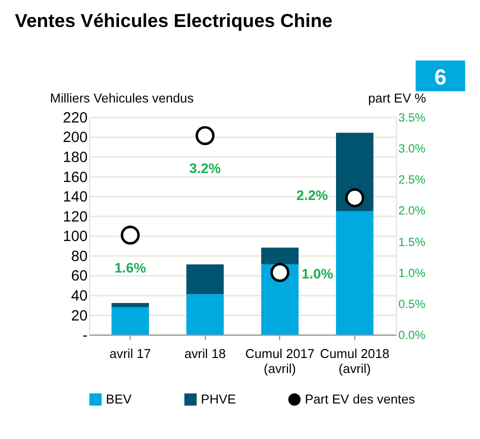 This screenshot has width=480, height=439. I want to click on y-tick-label: 200, so click(75, 138).